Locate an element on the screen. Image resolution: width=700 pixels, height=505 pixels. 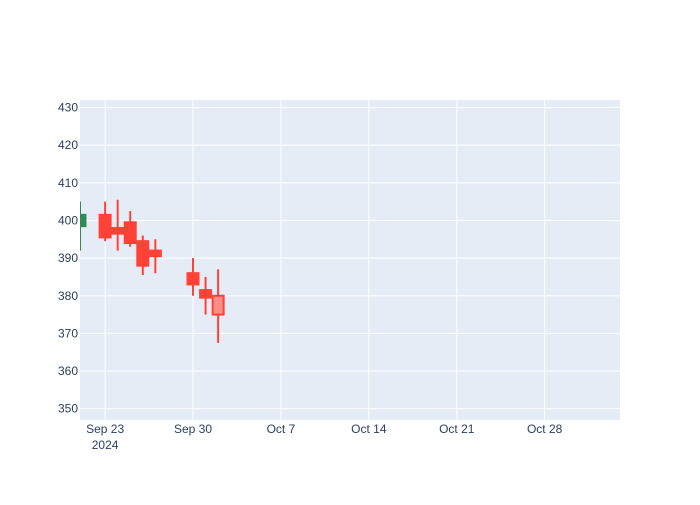
y-tick-label: 360 is located at coordinates (68, 371).